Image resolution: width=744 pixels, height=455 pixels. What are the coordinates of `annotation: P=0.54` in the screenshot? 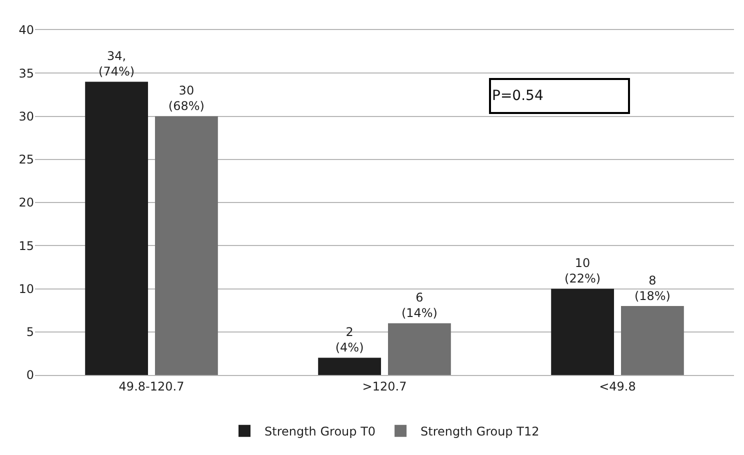 It's located at (518, 96).